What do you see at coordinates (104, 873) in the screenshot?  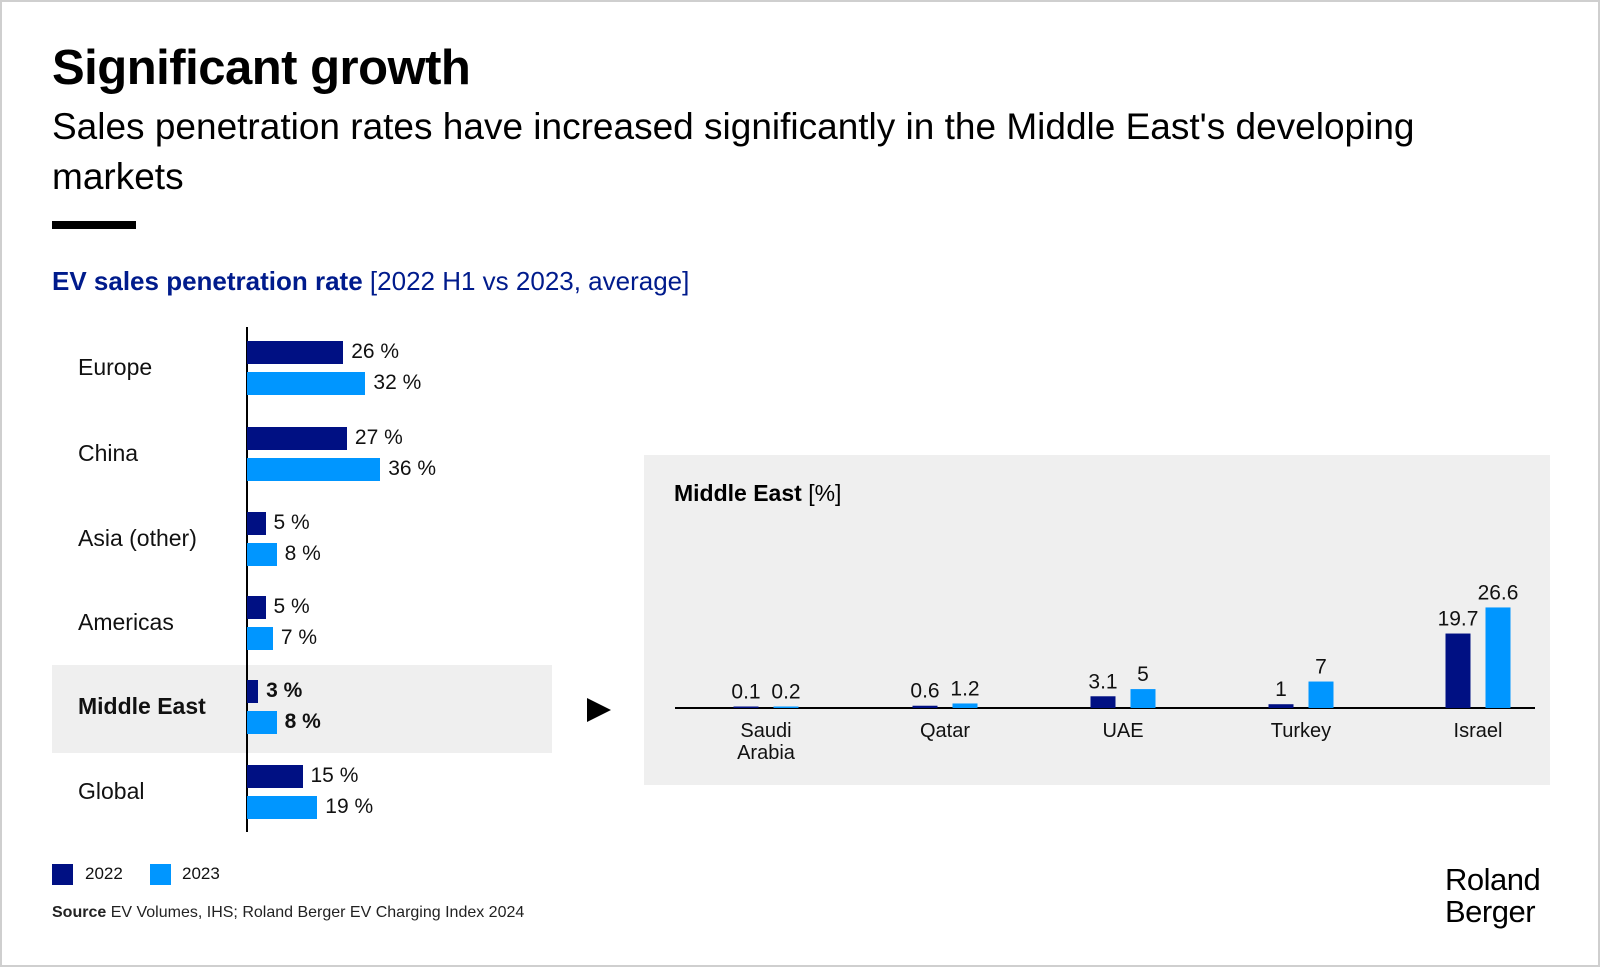 I see `legend-label-2022: 2022` at bounding box center [104, 873].